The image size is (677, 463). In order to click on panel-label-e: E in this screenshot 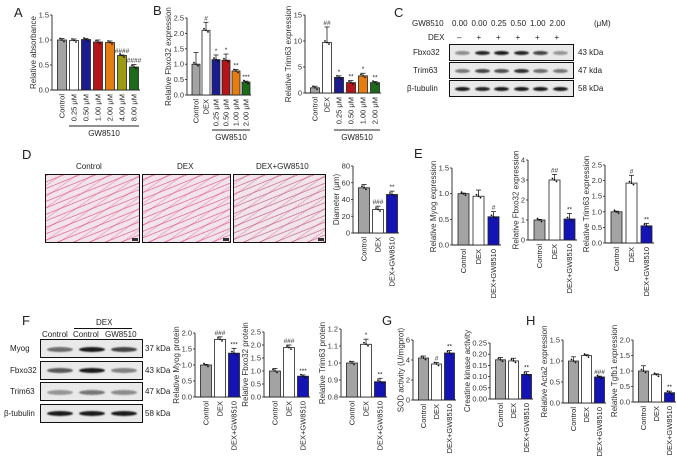, I will do `click(418, 153)`.